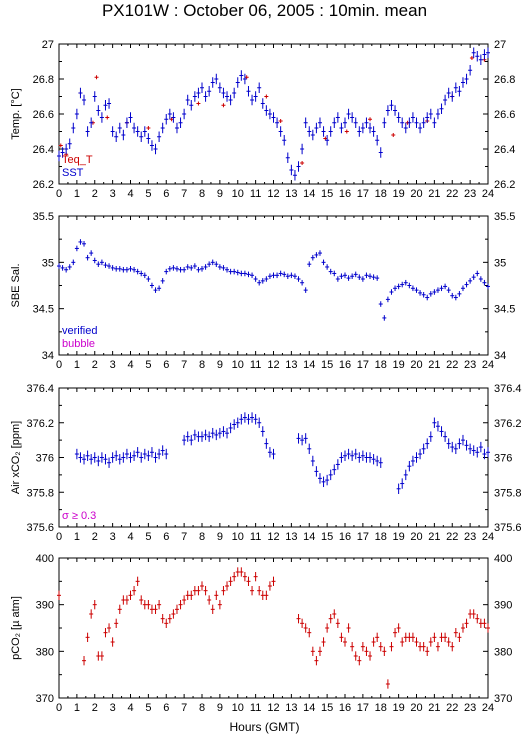 The width and height of the screenshot is (529, 739). What do you see at coordinates (43, 80) in the screenshot?
I see `y-tick-label: 26.8` at bounding box center [43, 80].